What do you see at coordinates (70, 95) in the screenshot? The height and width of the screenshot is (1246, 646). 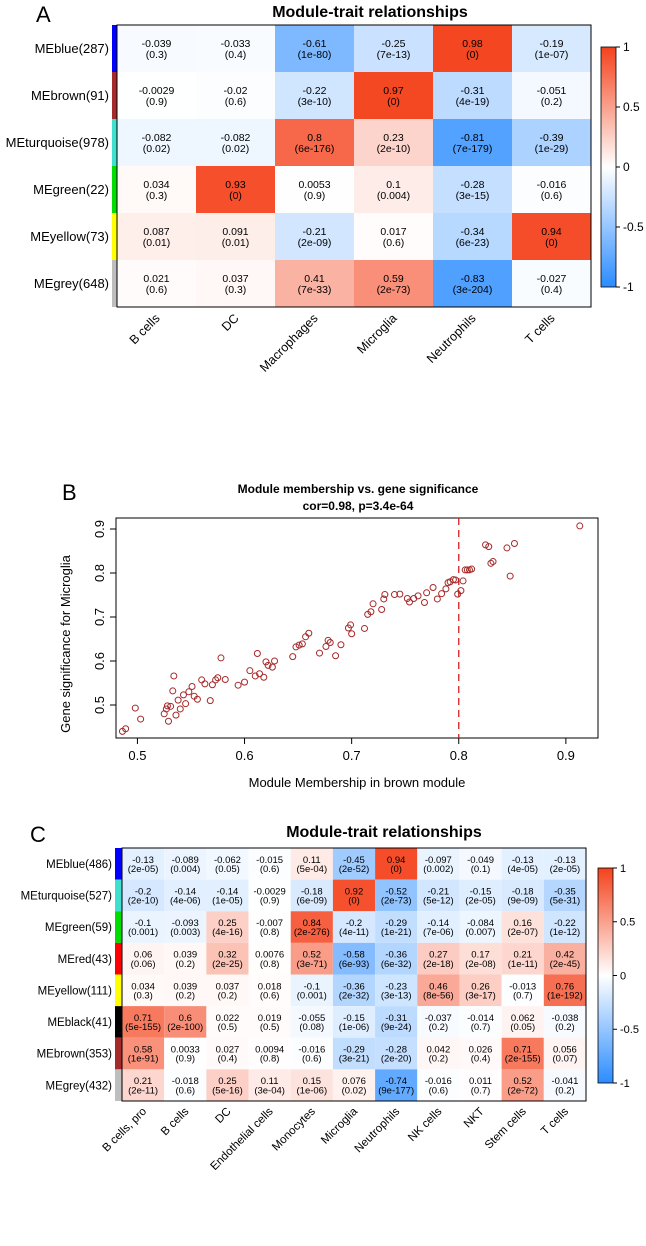 I see `row-label: MEbrown(91)` at bounding box center [70, 95].